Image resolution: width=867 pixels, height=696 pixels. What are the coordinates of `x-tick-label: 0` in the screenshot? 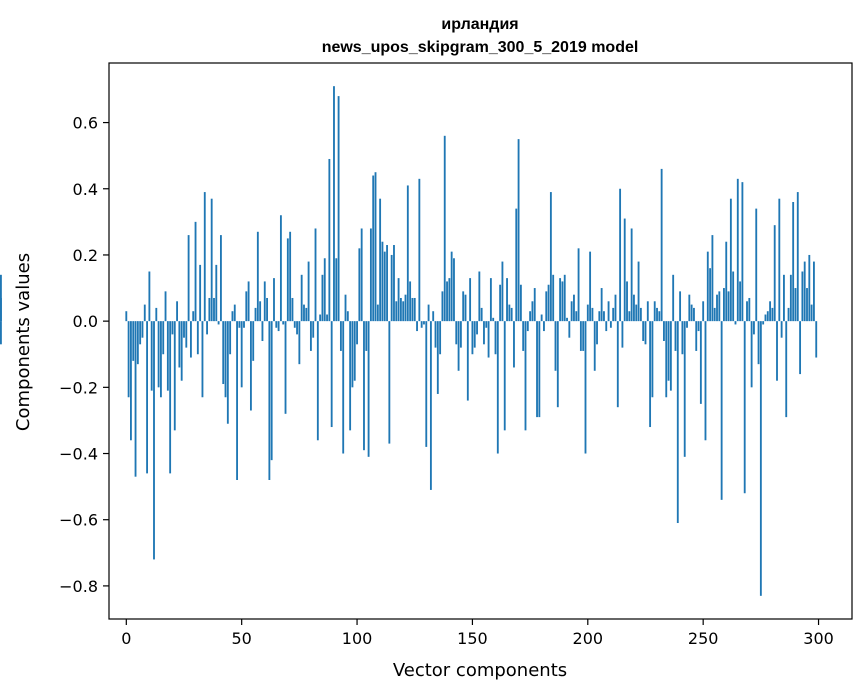 It's located at (126, 638).